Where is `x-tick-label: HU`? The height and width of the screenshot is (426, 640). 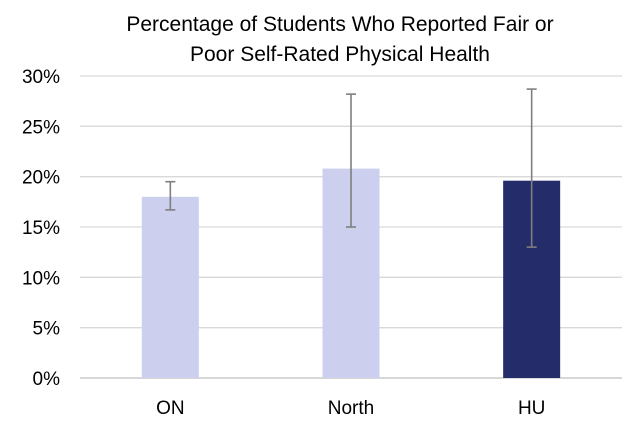
x-tick-label: HU is located at coordinates (531, 408).